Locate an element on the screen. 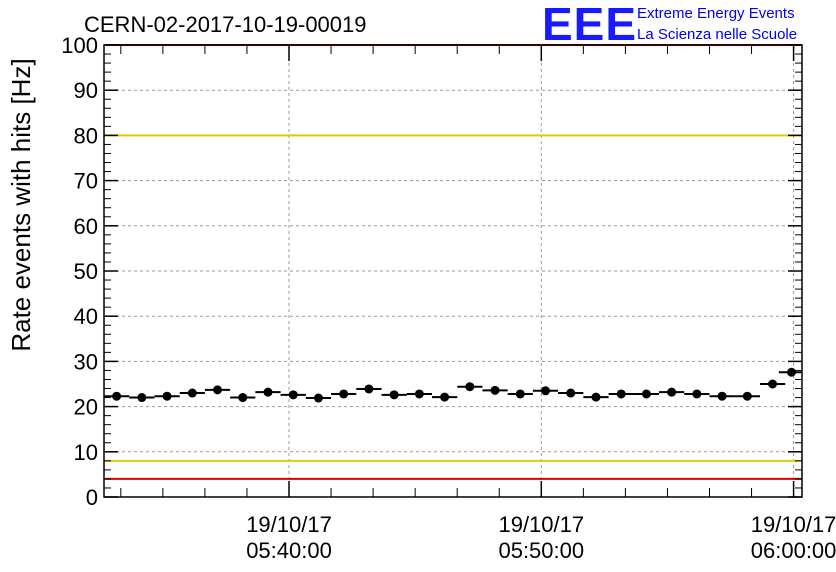 The height and width of the screenshot is (572, 836). y-tick-label: 30 is located at coordinates (86, 361).